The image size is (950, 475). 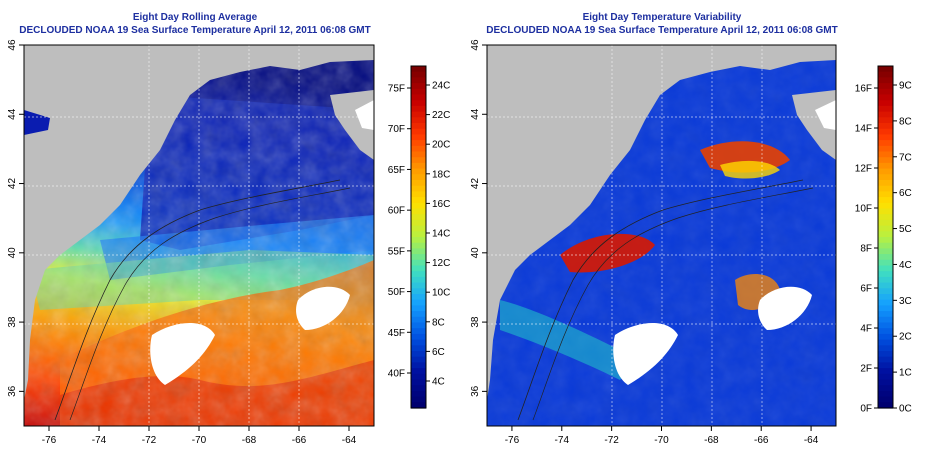 What do you see at coordinates (438, 382) in the screenshot?
I see `left-colorbar-c-label: 4C` at bounding box center [438, 382].